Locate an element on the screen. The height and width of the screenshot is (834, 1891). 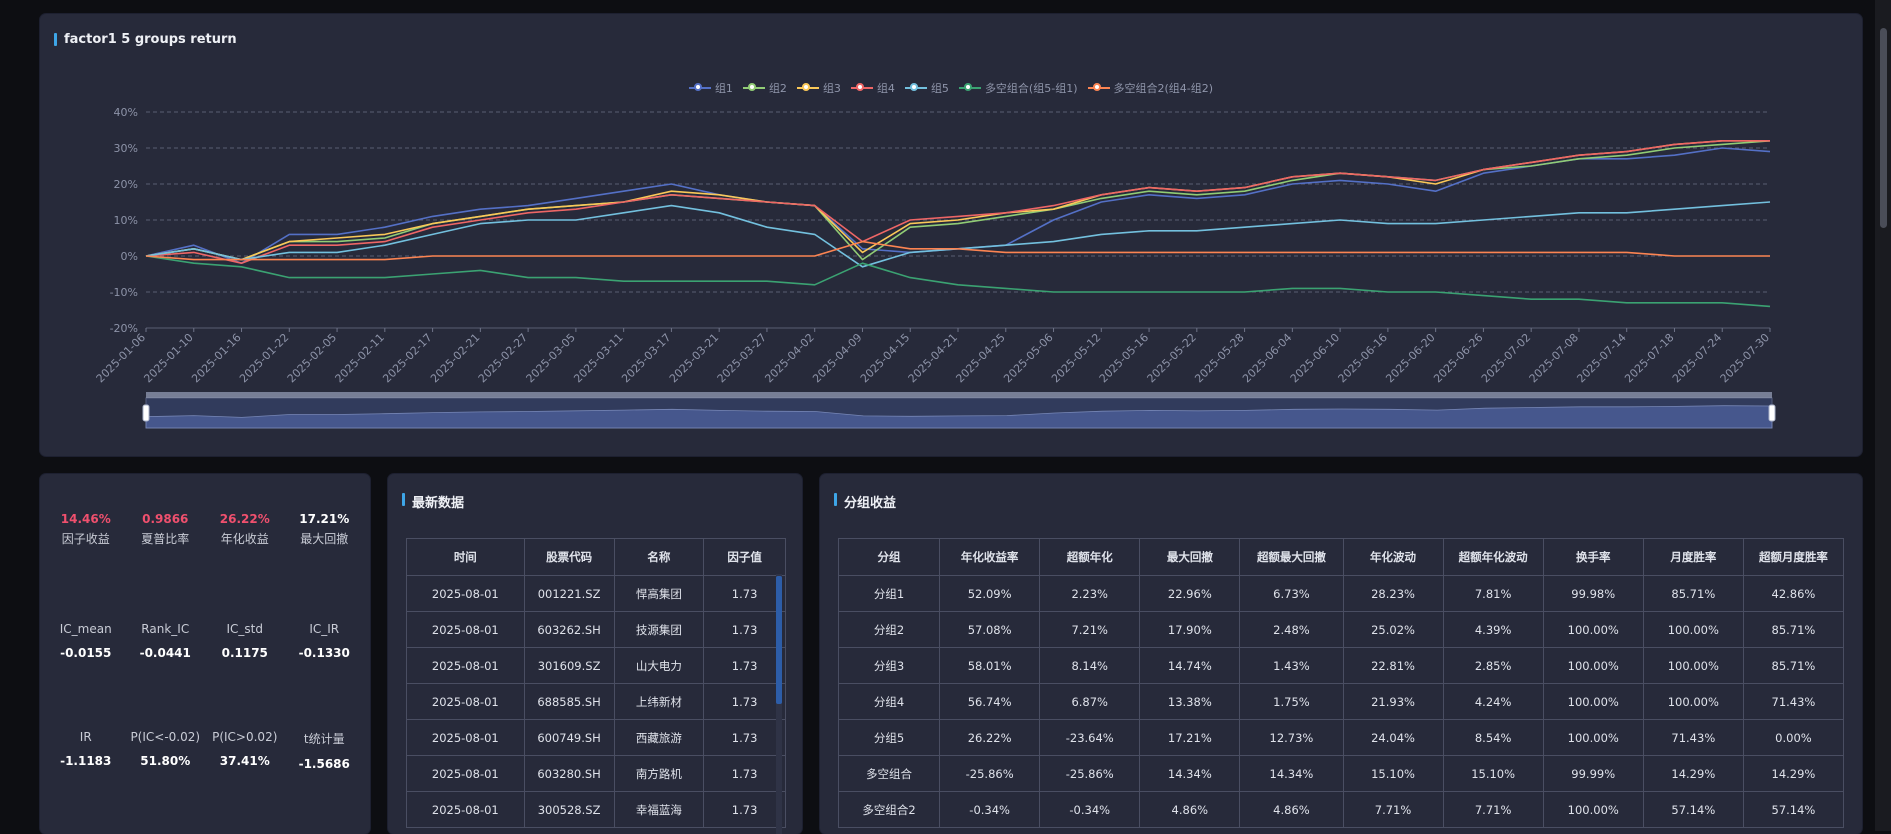
table-cell: 57.14% is located at coordinates (1793, 809).